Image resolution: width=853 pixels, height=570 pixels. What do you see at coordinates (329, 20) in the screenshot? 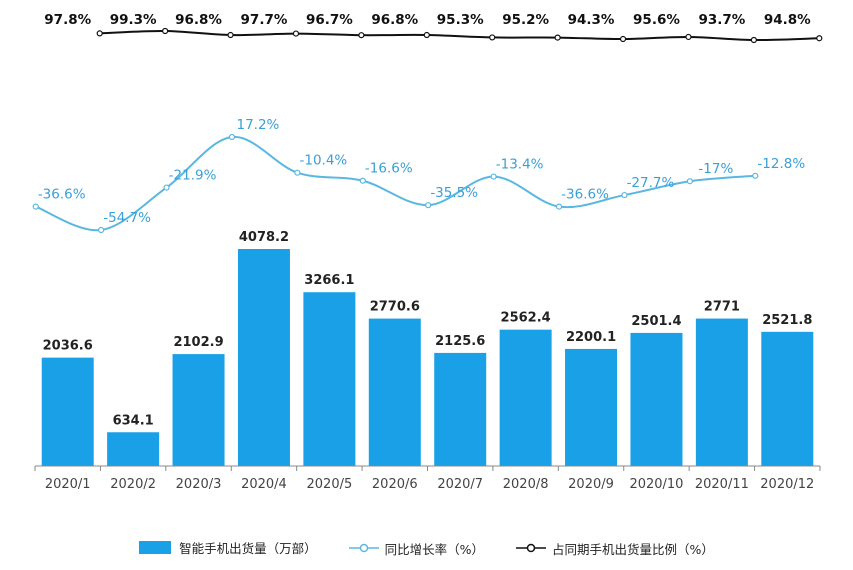
I see `share-value-label: 96.7%` at bounding box center [329, 20].